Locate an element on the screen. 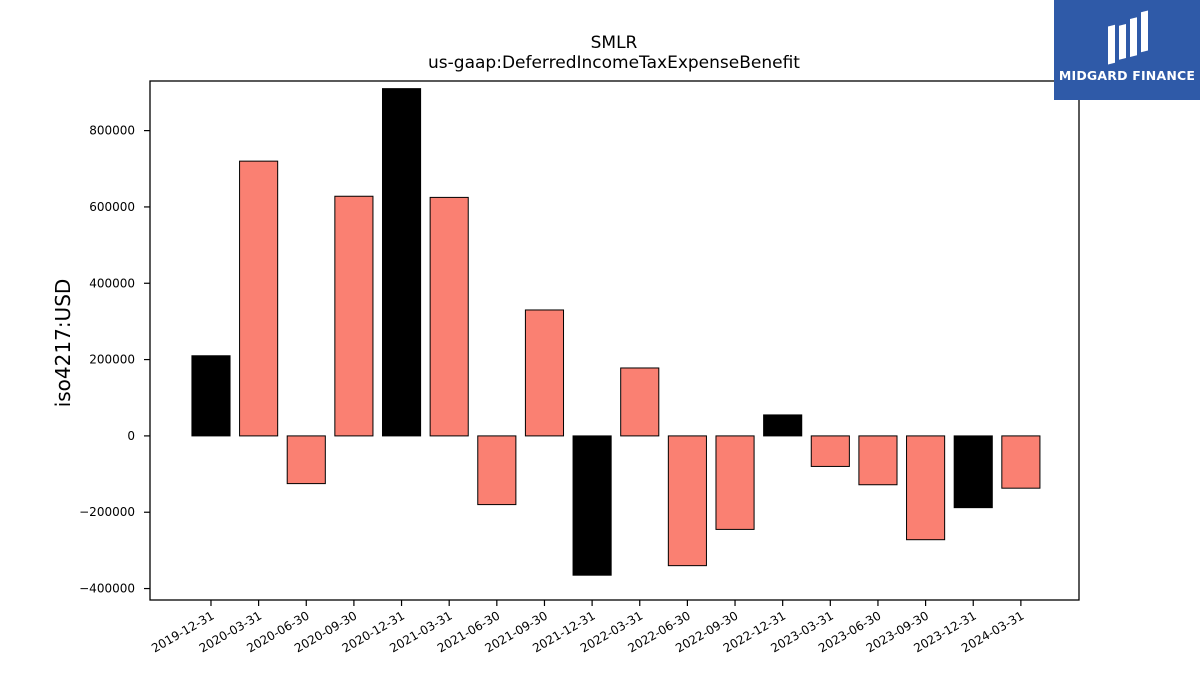 The height and width of the screenshot is (675, 1200). y-axis-ticks: −400000 −200000 0 200000 400000 600000 800000 is located at coordinates (114, 360).